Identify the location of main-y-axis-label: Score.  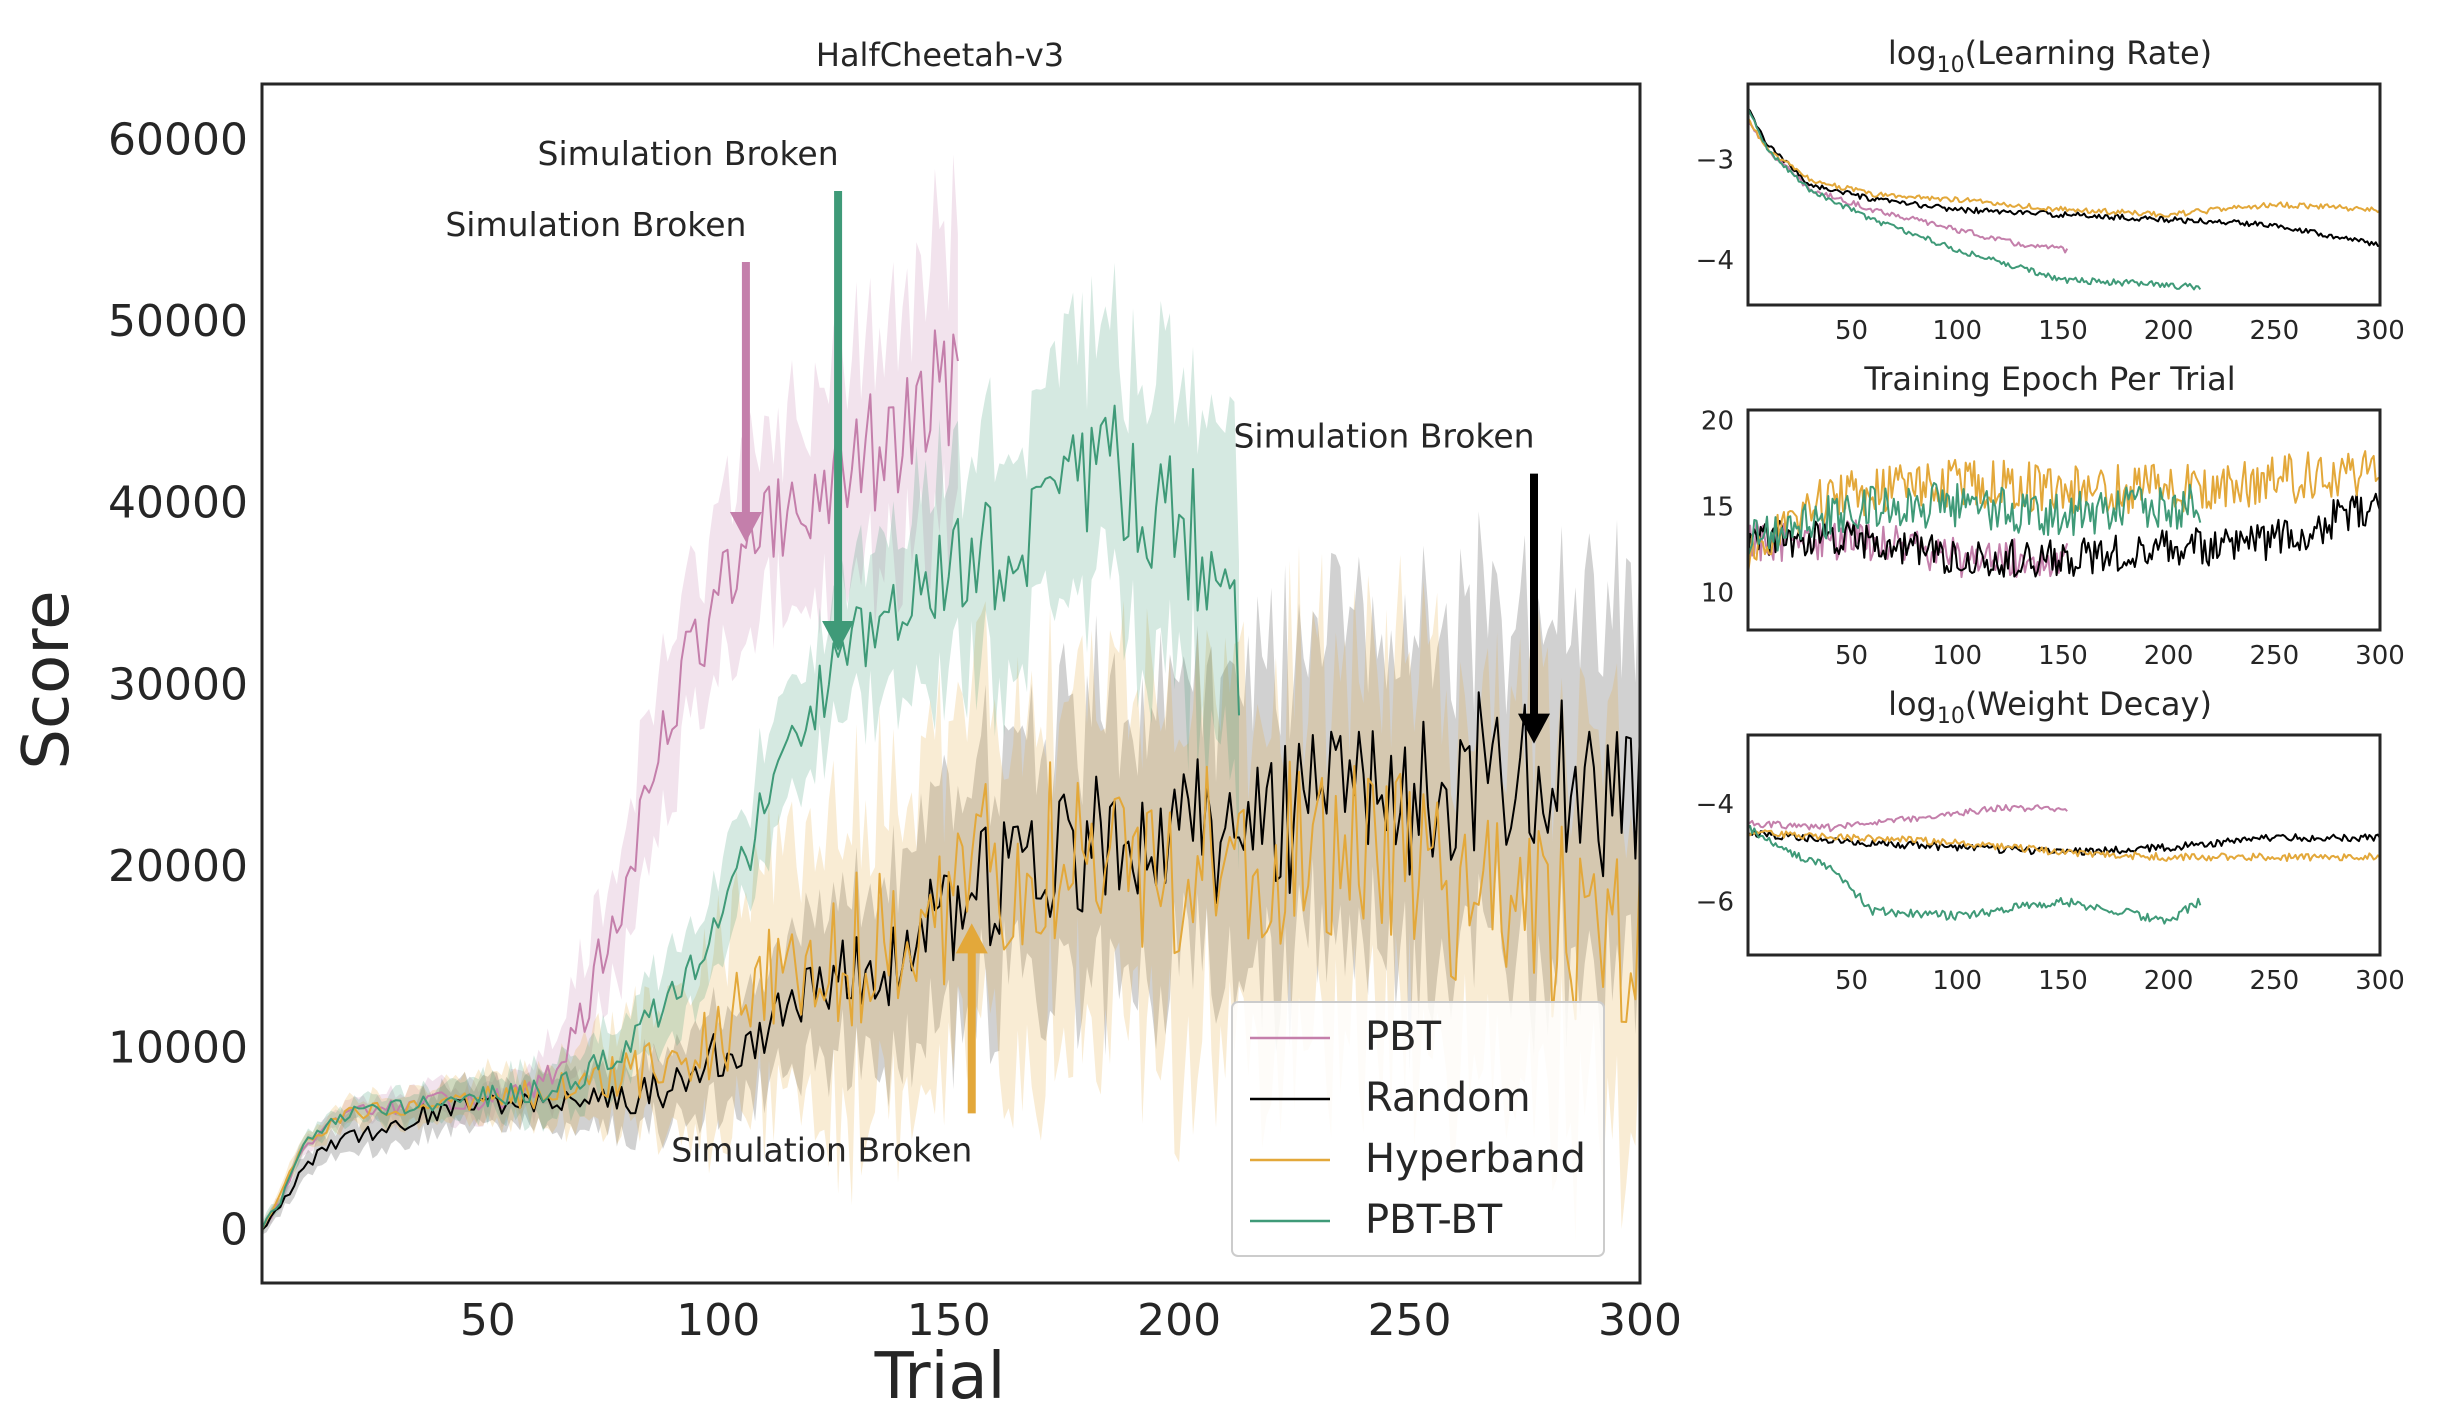
(47, 679).